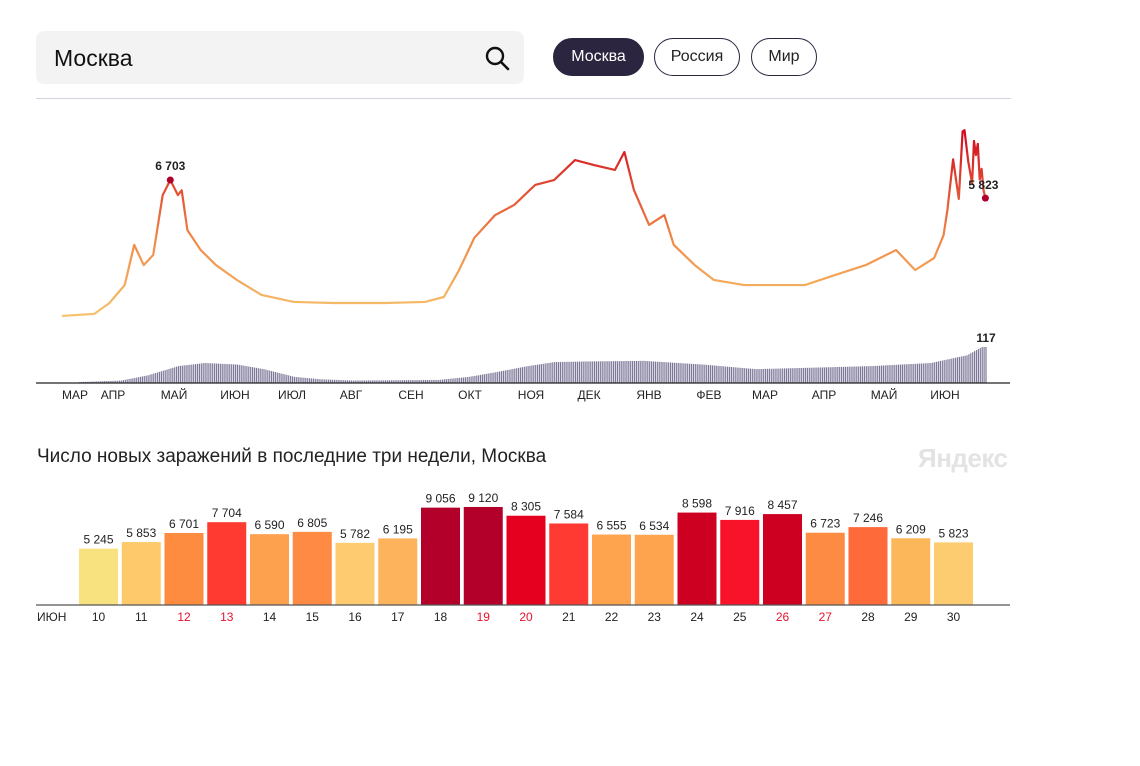 Image resolution: width=1140 pixels, height=766 pixels. I want to click on tab-world: Мир, so click(784, 57).